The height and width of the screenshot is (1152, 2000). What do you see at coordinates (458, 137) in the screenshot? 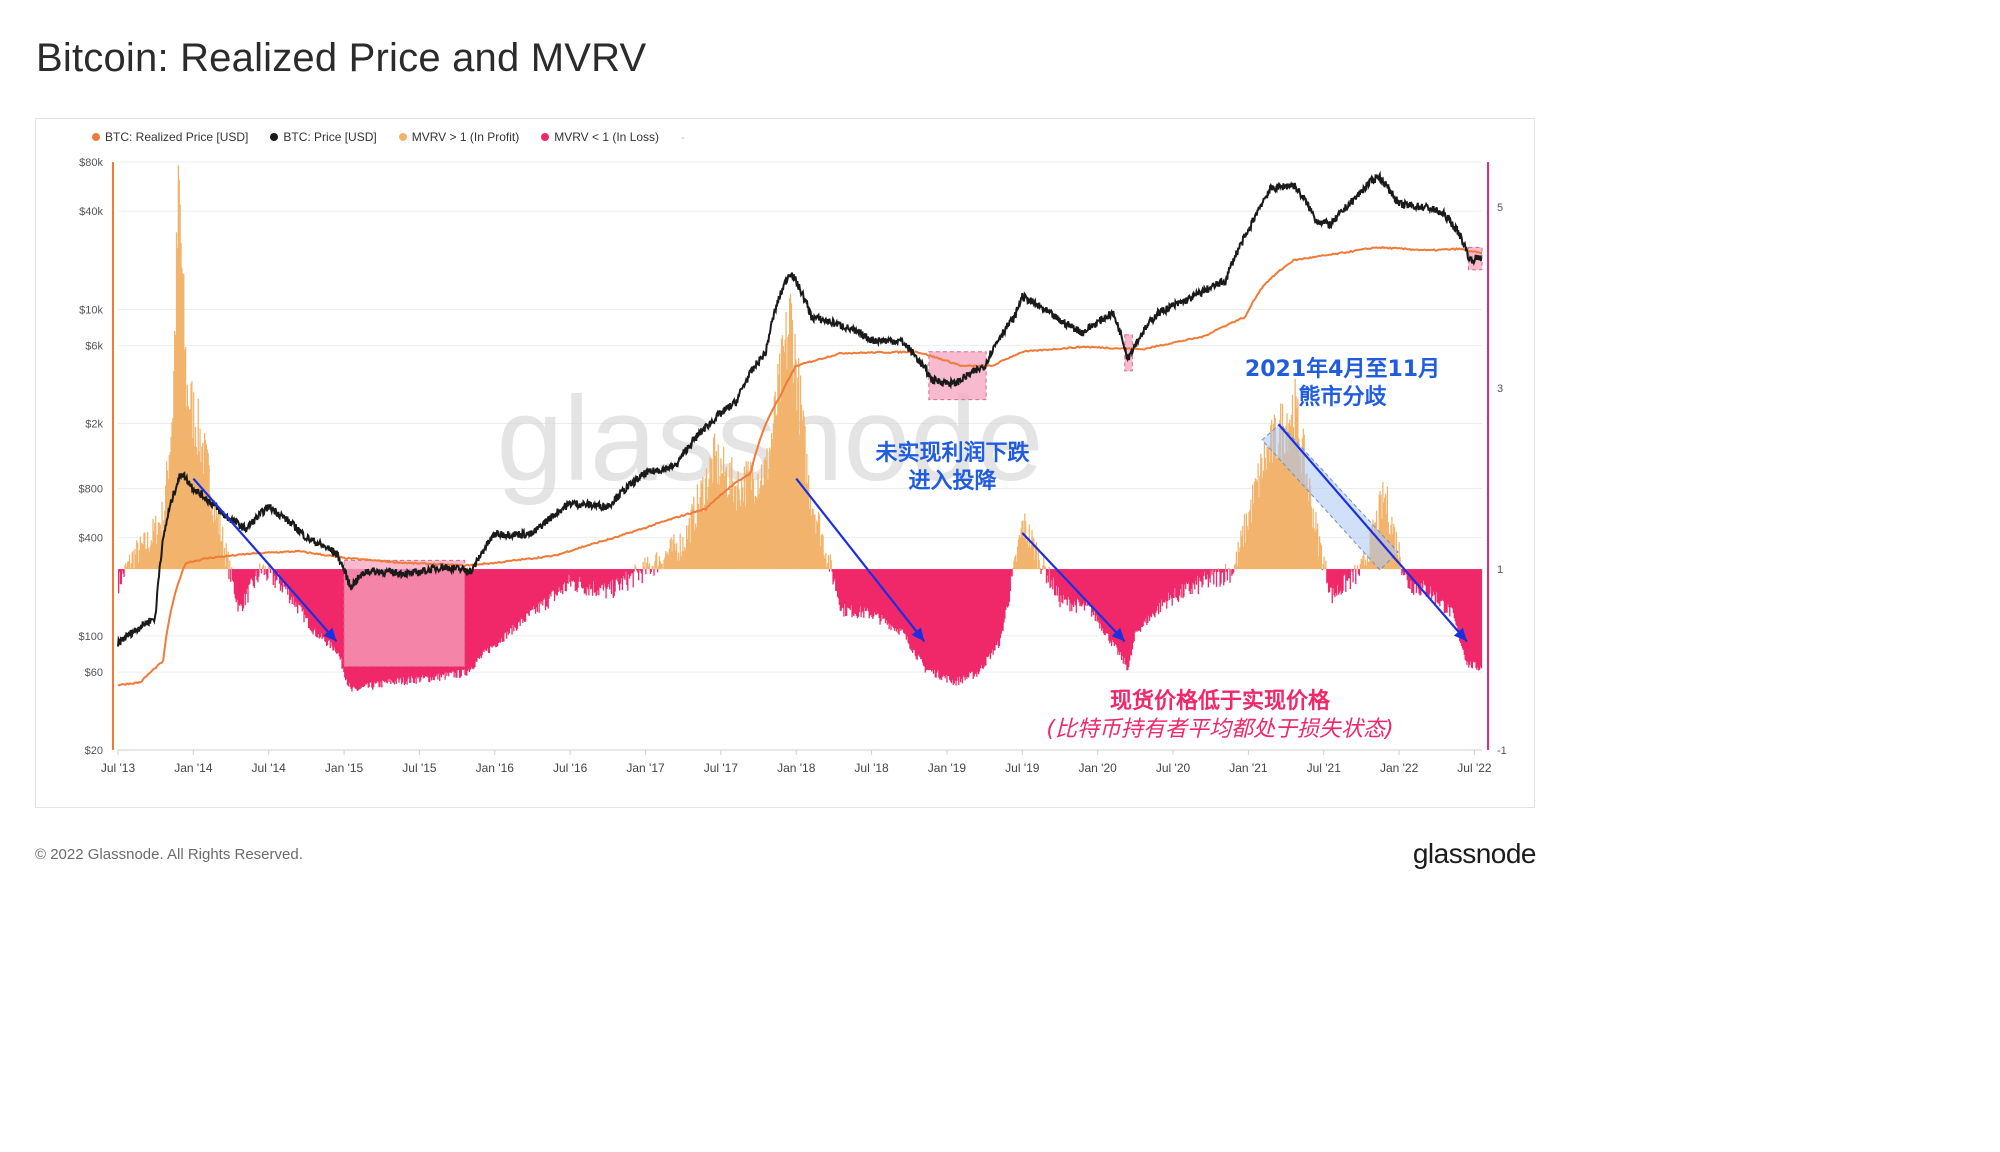
I see `legend-item-mvrv-profit: MVRV > 1 (In Profit)` at bounding box center [458, 137].